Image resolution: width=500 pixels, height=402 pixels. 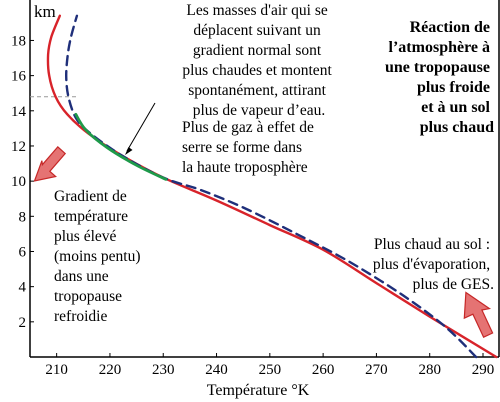 I want to click on x-tick-label: 210, so click(x=56, y=370).